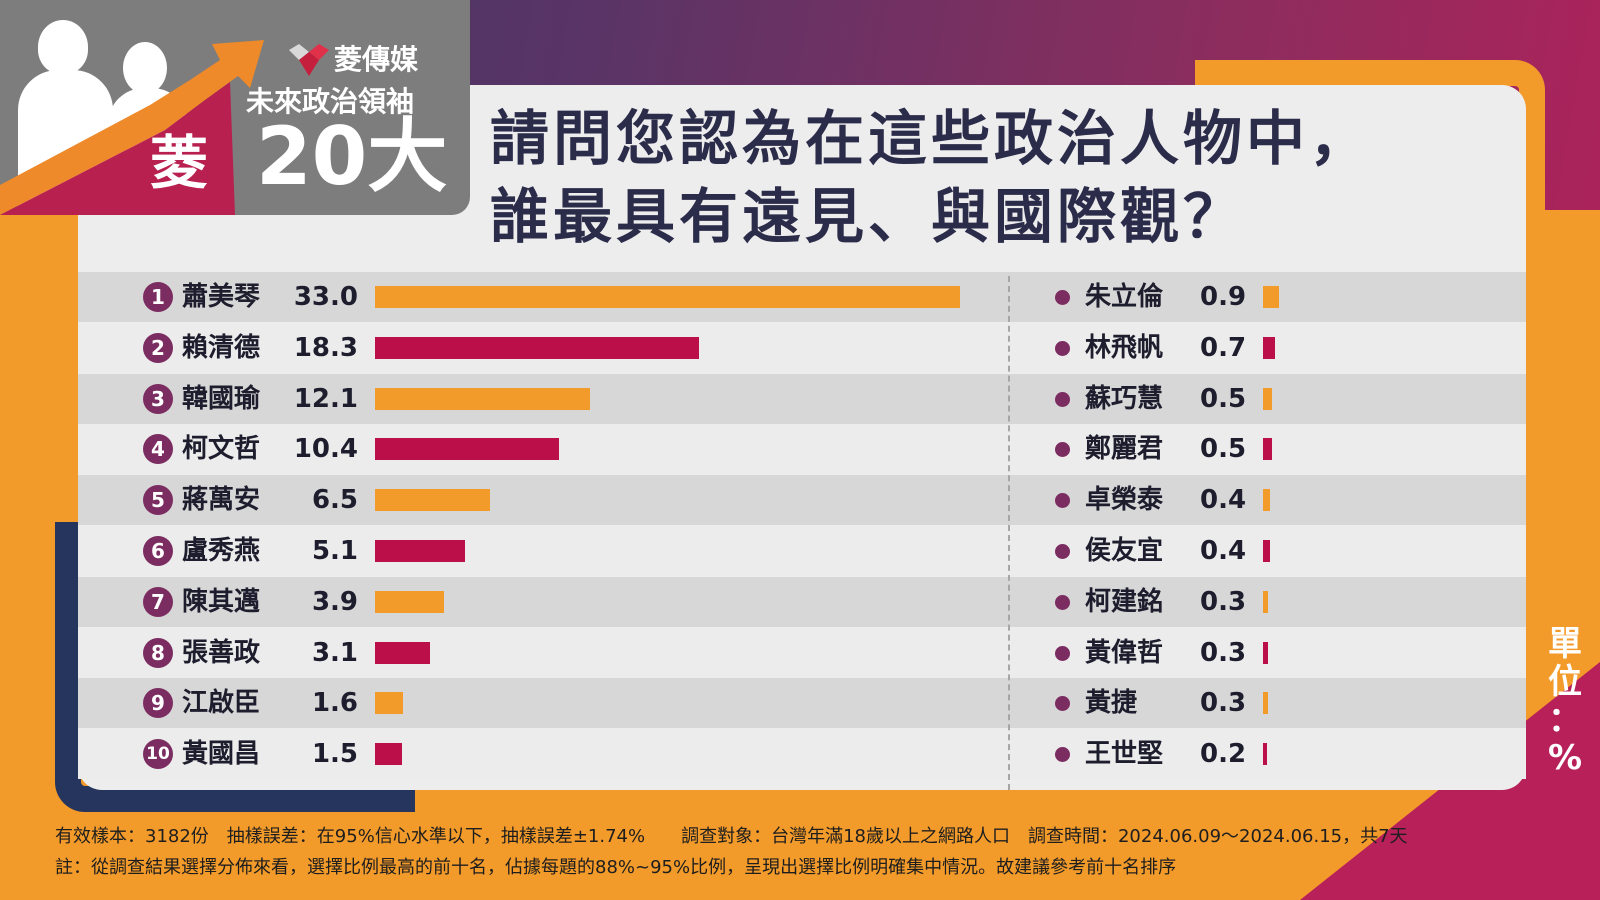 The image size is (1600, 900). What do you see at coordinates (221, 347) in the screenshot?
I see `candidate-name: 賴清德` at bounding box center [221, 347].